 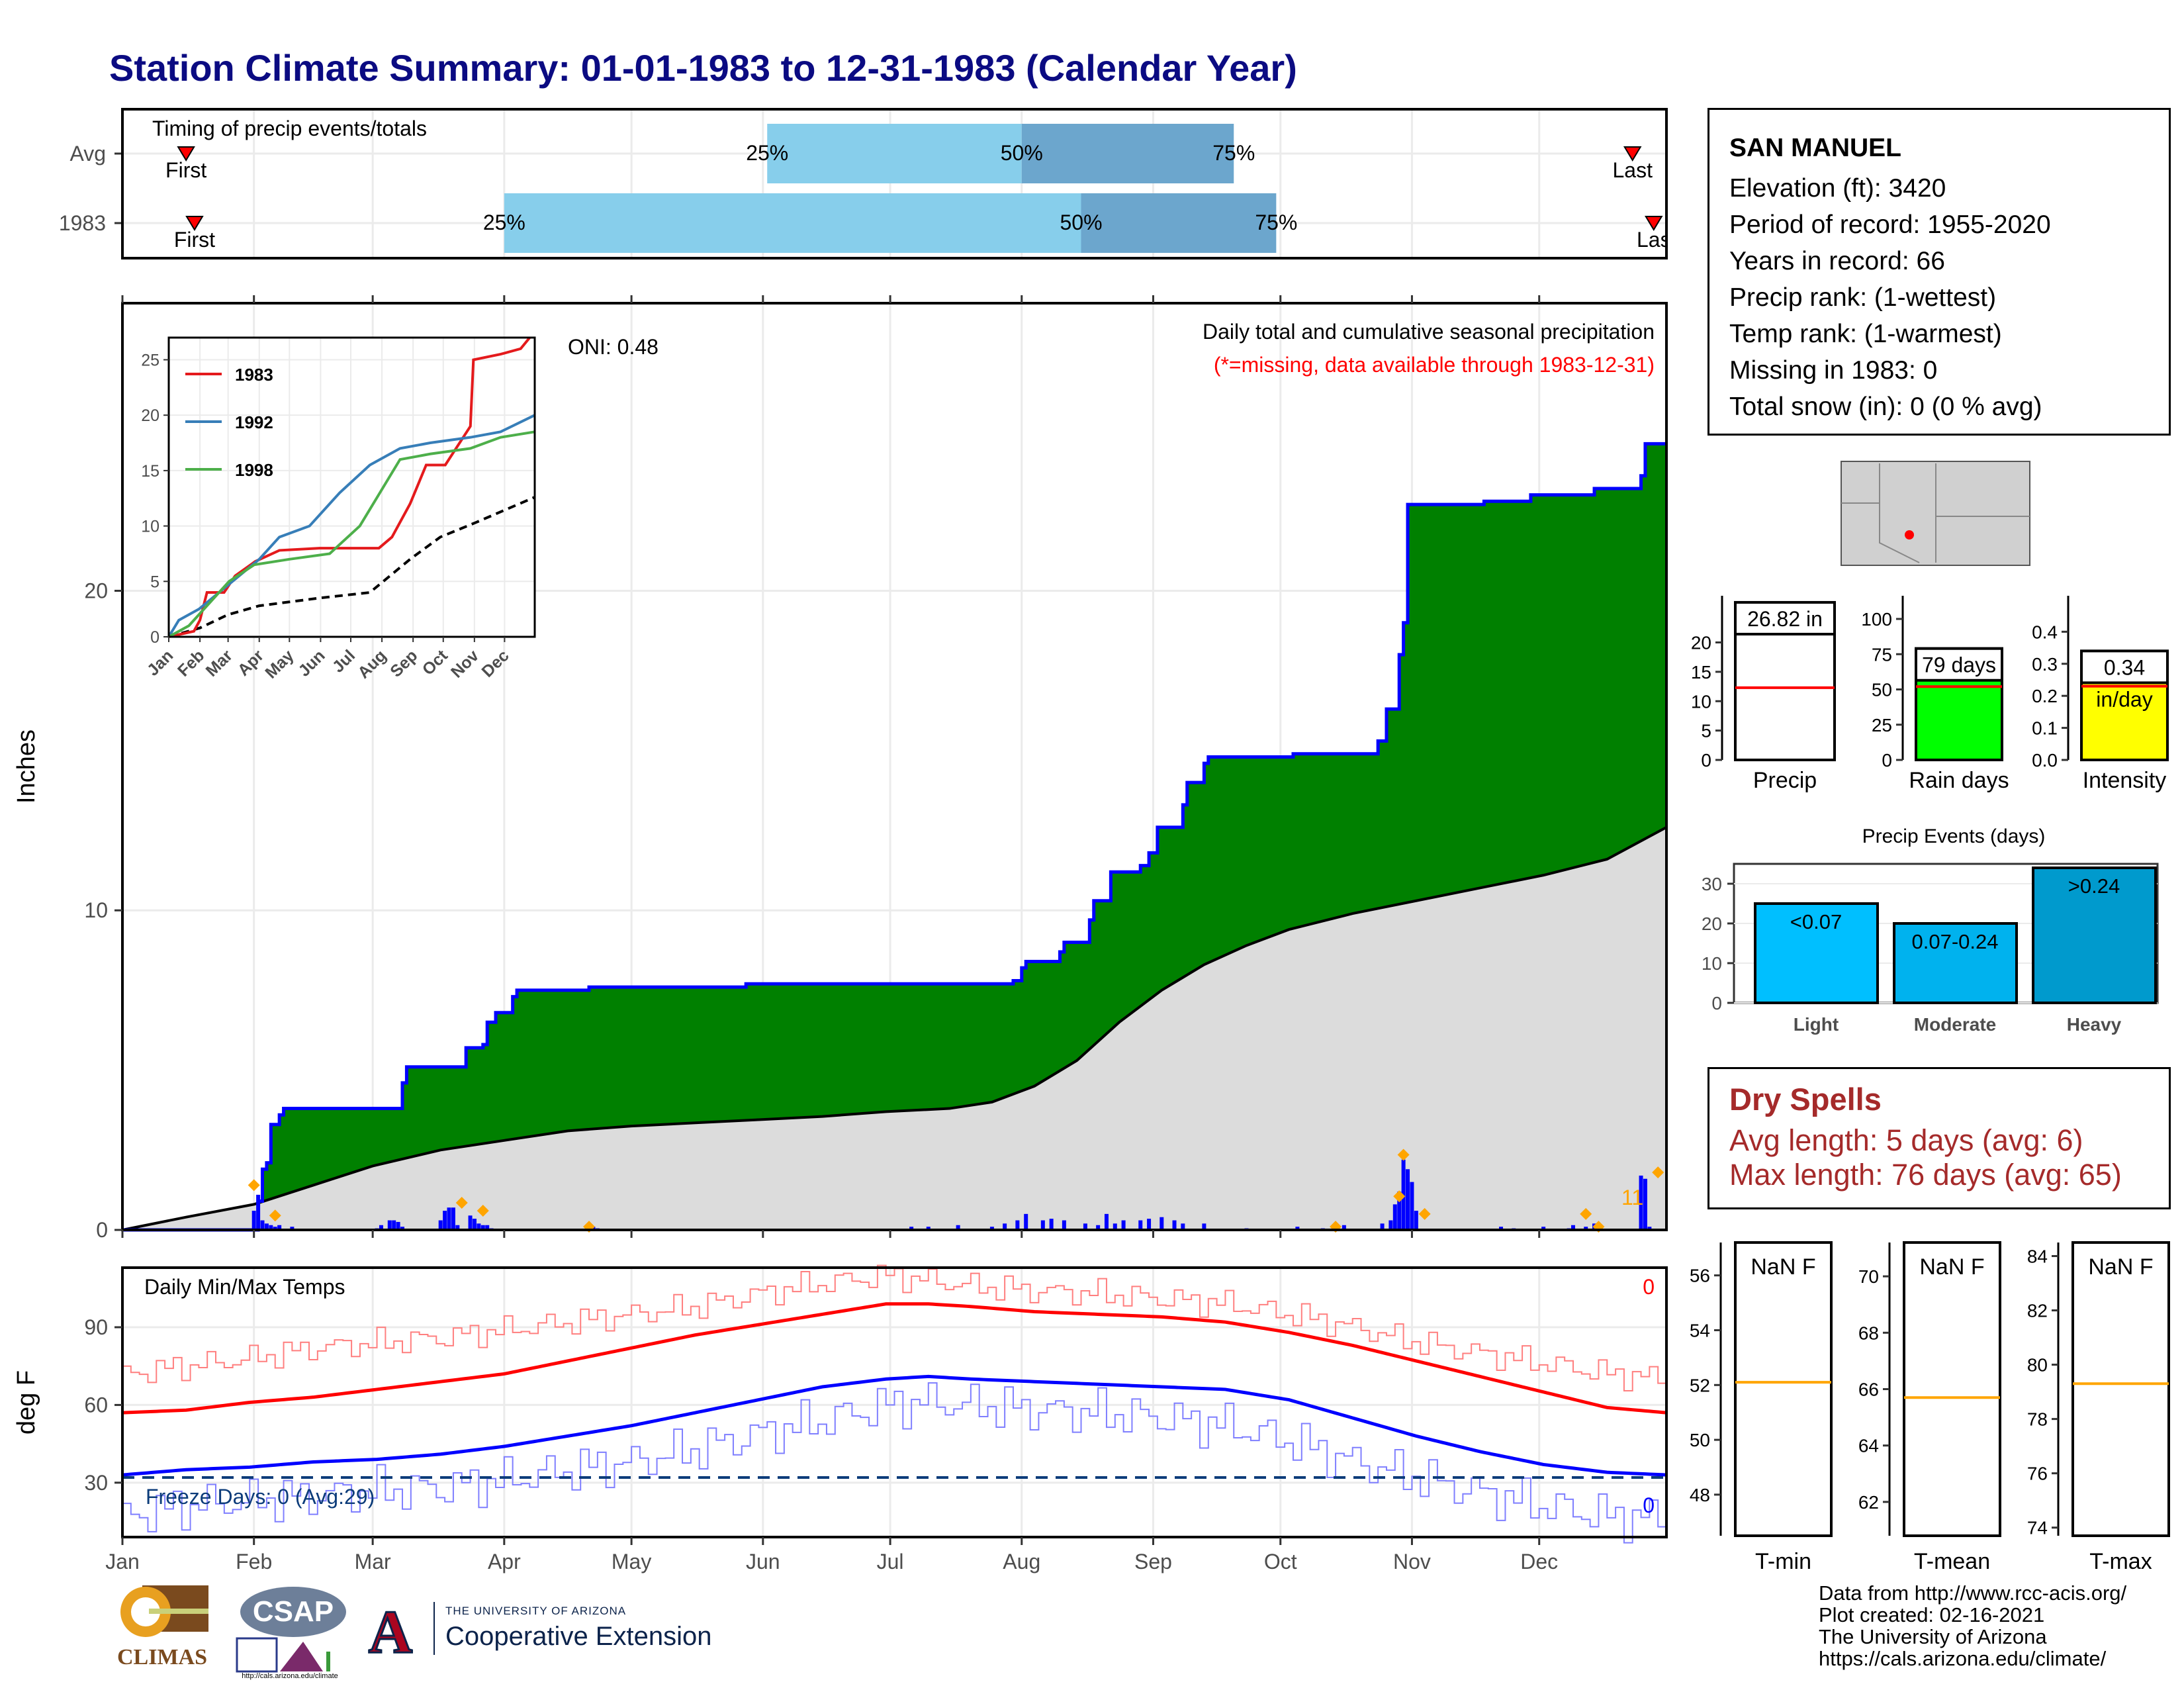 I want to click on inset-ytick-label: 20, so click(x=150, y=415).